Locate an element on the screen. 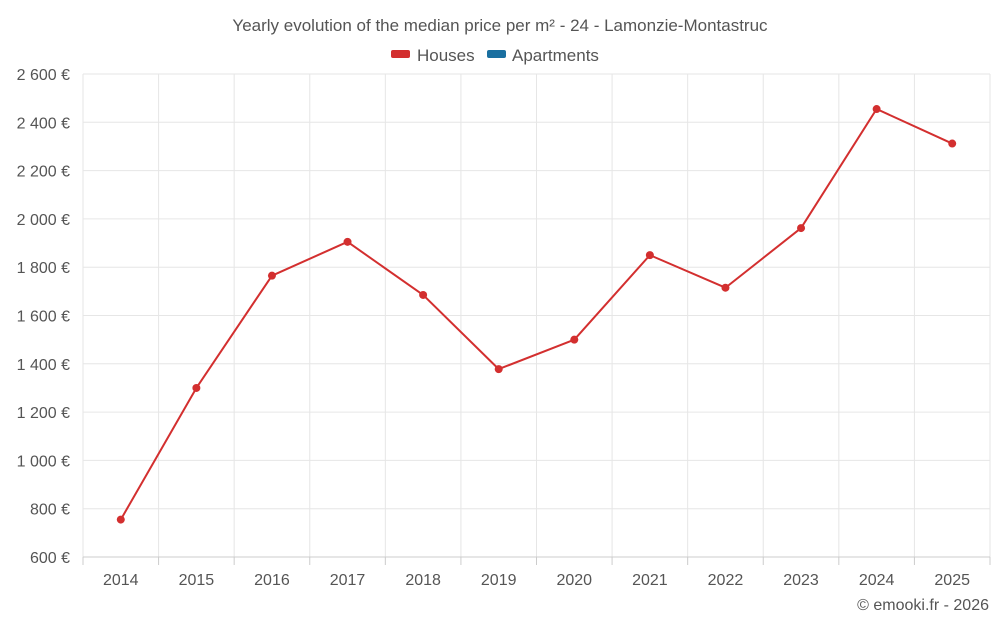 The height and width of the screenshot is (625, 1000). legend-item-houses: Houses is located at coordinates (433, 55).